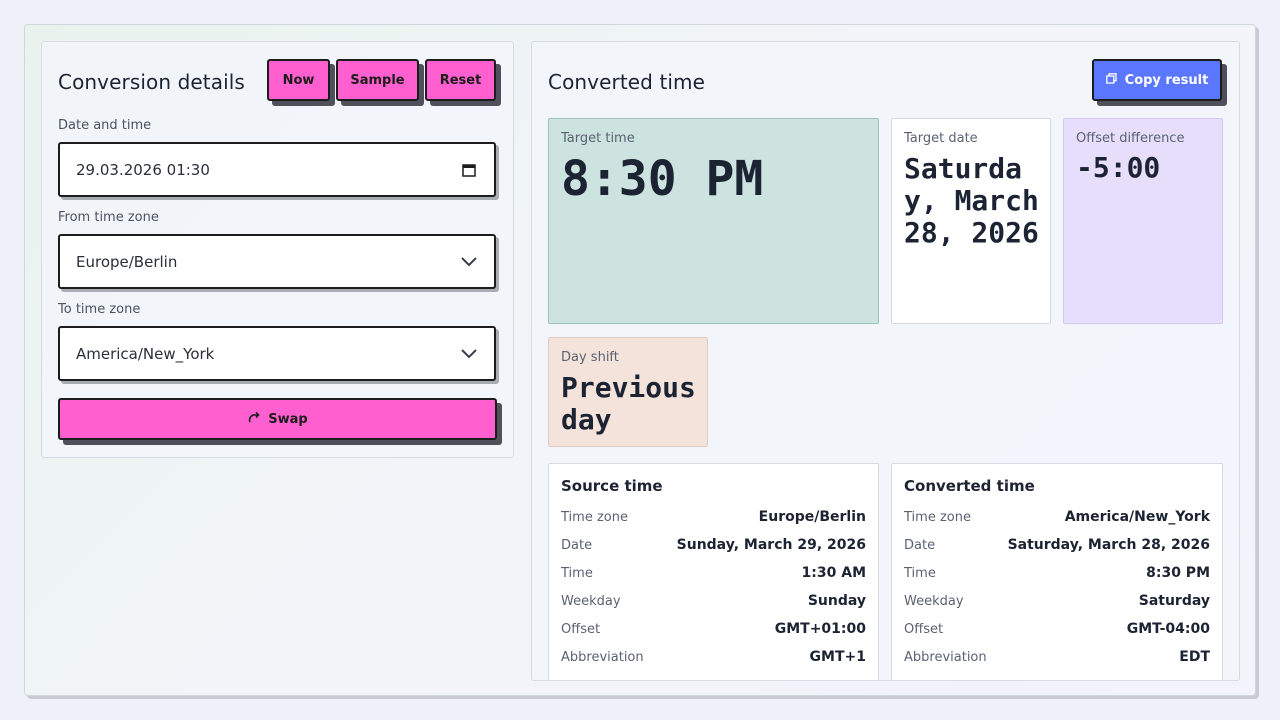 Image resolution: width=1280 pixels, height=720 pixels. I want to click on detail-row: Time zone America/New_York, so click(1057, 517).